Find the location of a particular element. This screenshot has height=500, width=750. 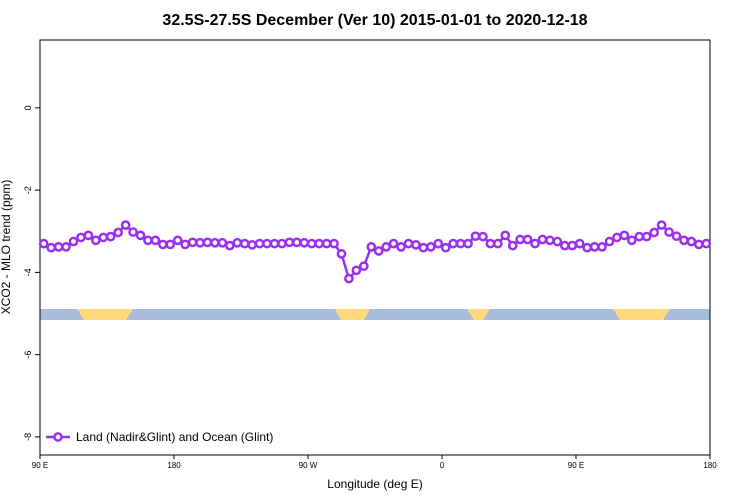

x-tick-label: 0 is located at coordinates (442, 465).